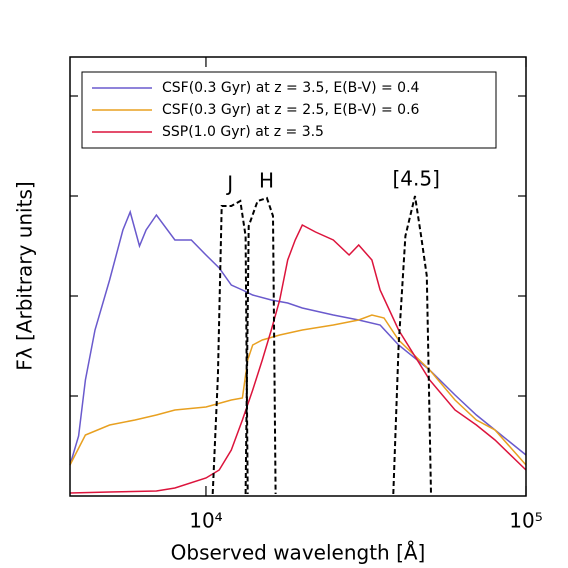 The image size is (568, 568). I want to click on legend-label: CSF(0.3 Gyr) at z = 2.5, E(B-V) = 0.6, so click(291, 110).